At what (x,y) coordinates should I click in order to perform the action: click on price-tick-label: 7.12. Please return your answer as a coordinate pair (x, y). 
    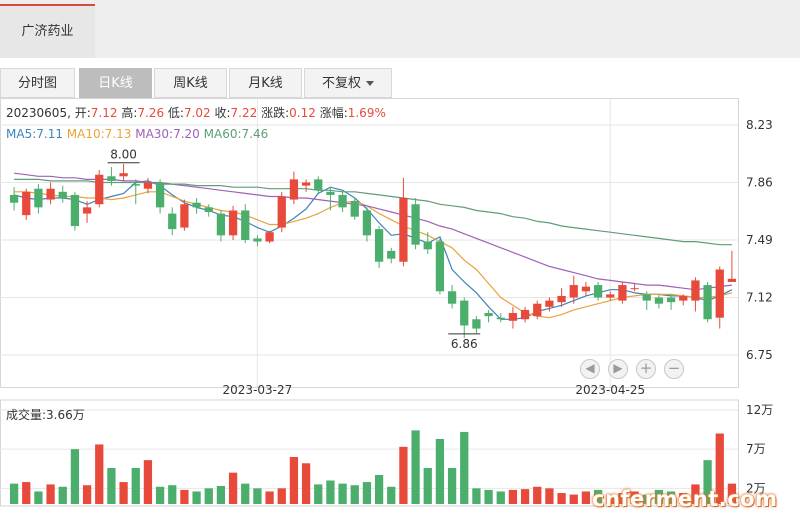
    Looking at the image, I should click on (759, 298).